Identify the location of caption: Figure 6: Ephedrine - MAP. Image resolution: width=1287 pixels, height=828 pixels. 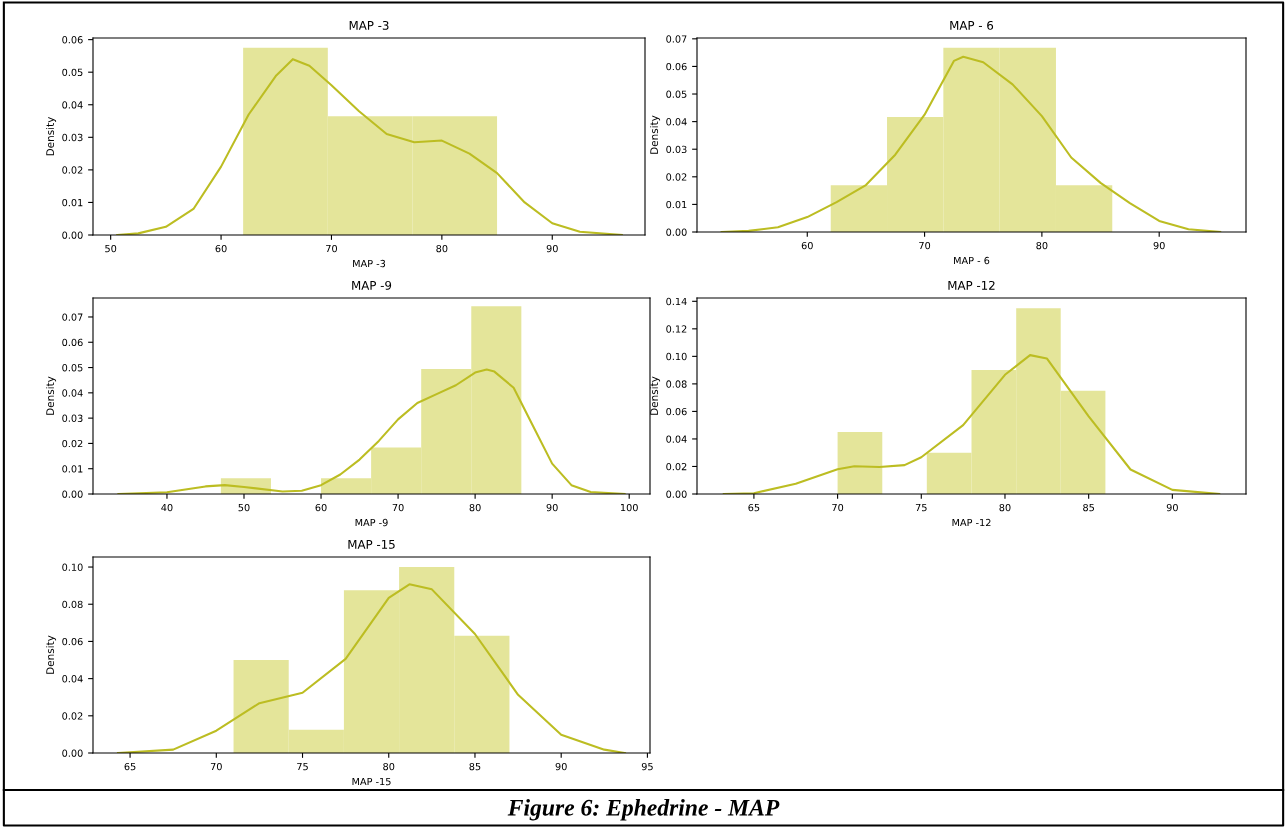
(643, 810).